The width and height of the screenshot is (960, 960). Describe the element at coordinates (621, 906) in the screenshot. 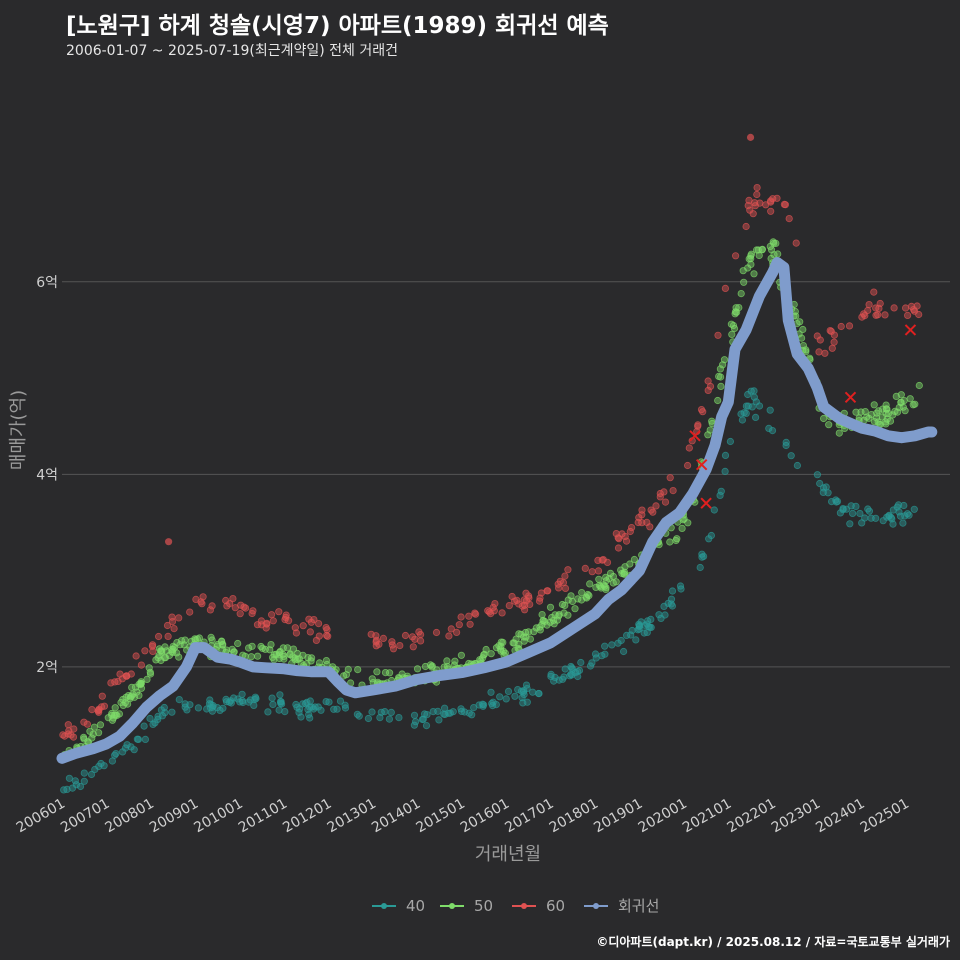

I see `legend-item-회귀선: 회귀선` at that location.